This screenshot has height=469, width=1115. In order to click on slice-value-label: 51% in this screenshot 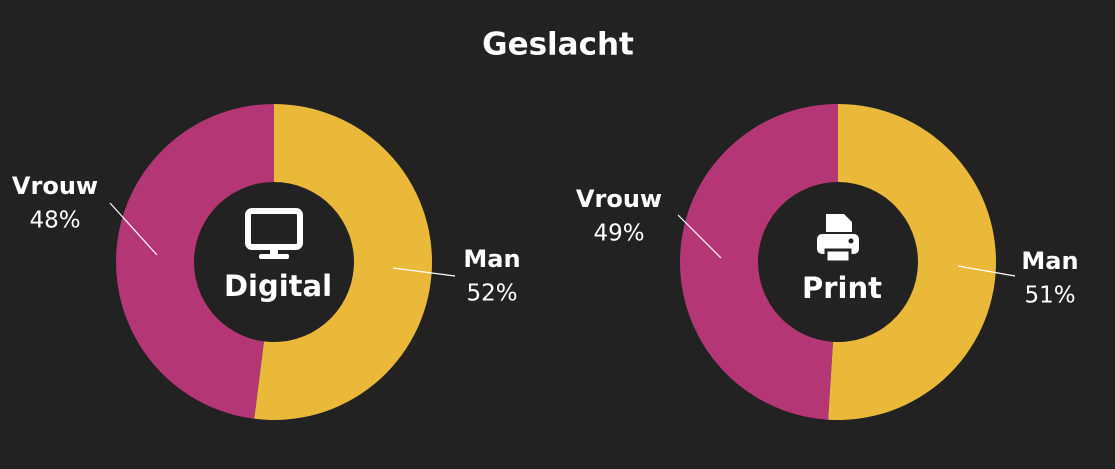, I will do `click(1049, 296)`.